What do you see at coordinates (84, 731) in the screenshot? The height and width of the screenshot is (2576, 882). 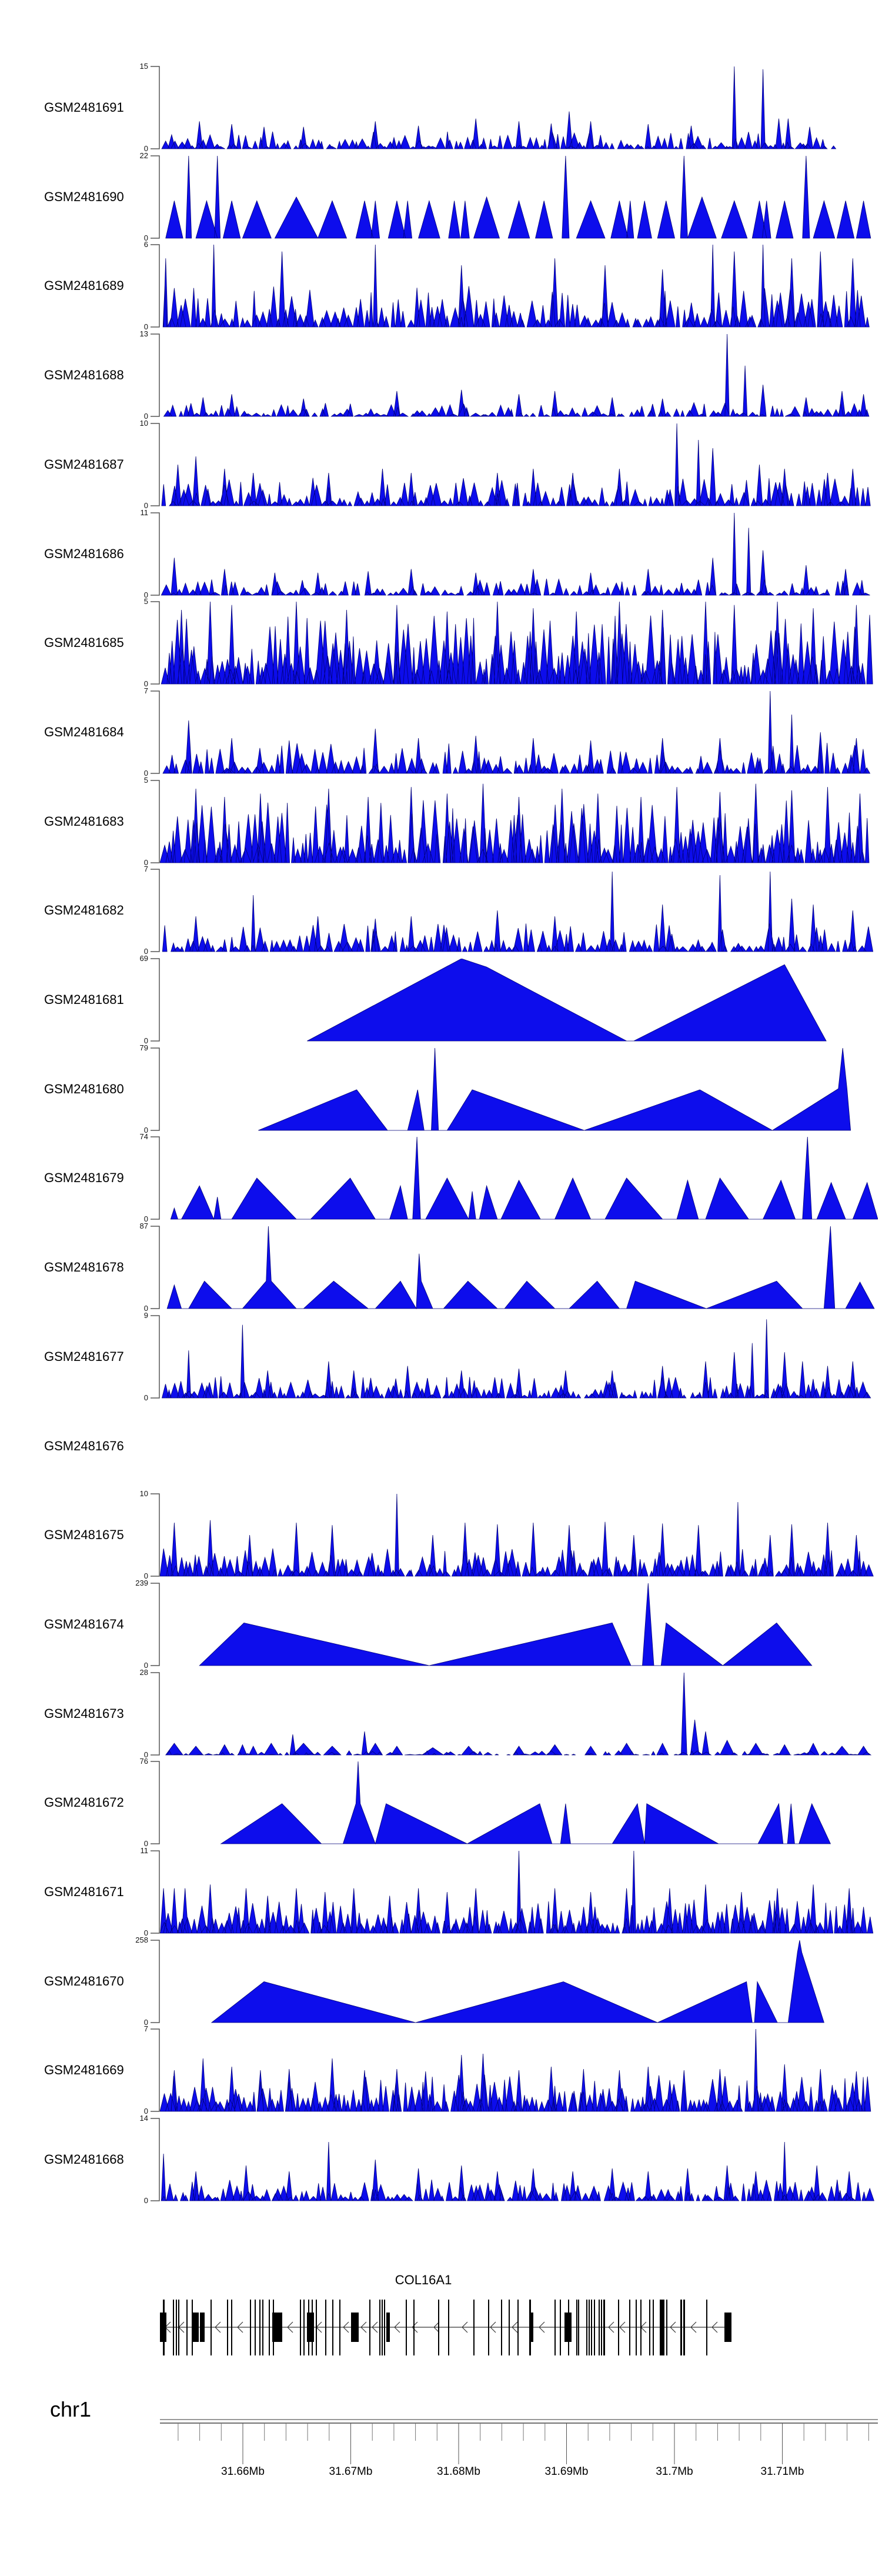 I see `track-label: GSM2481684` at bounding box center [84, 731].